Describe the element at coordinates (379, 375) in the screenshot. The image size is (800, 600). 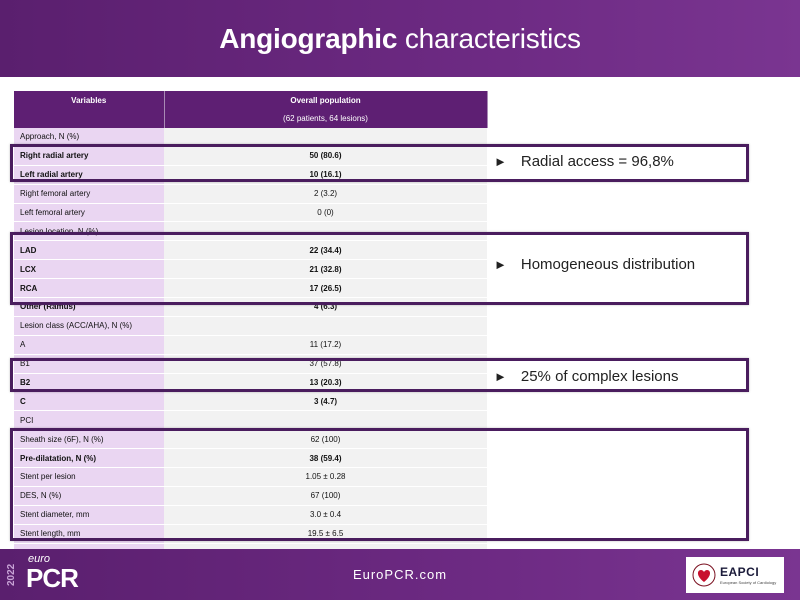
I see `highlight-box-complex` at that location.